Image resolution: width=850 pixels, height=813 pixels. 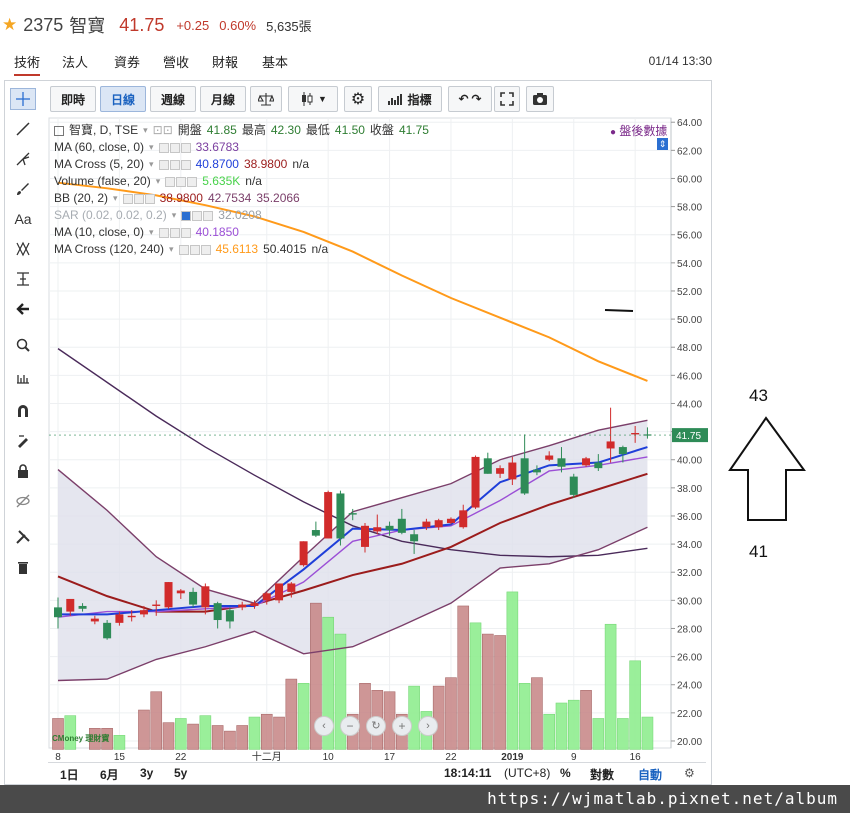 What do you see at coordinates (313, 99) in the screenshot?
I see `chart-type-button: ▼` at bounding box center [313, 99].